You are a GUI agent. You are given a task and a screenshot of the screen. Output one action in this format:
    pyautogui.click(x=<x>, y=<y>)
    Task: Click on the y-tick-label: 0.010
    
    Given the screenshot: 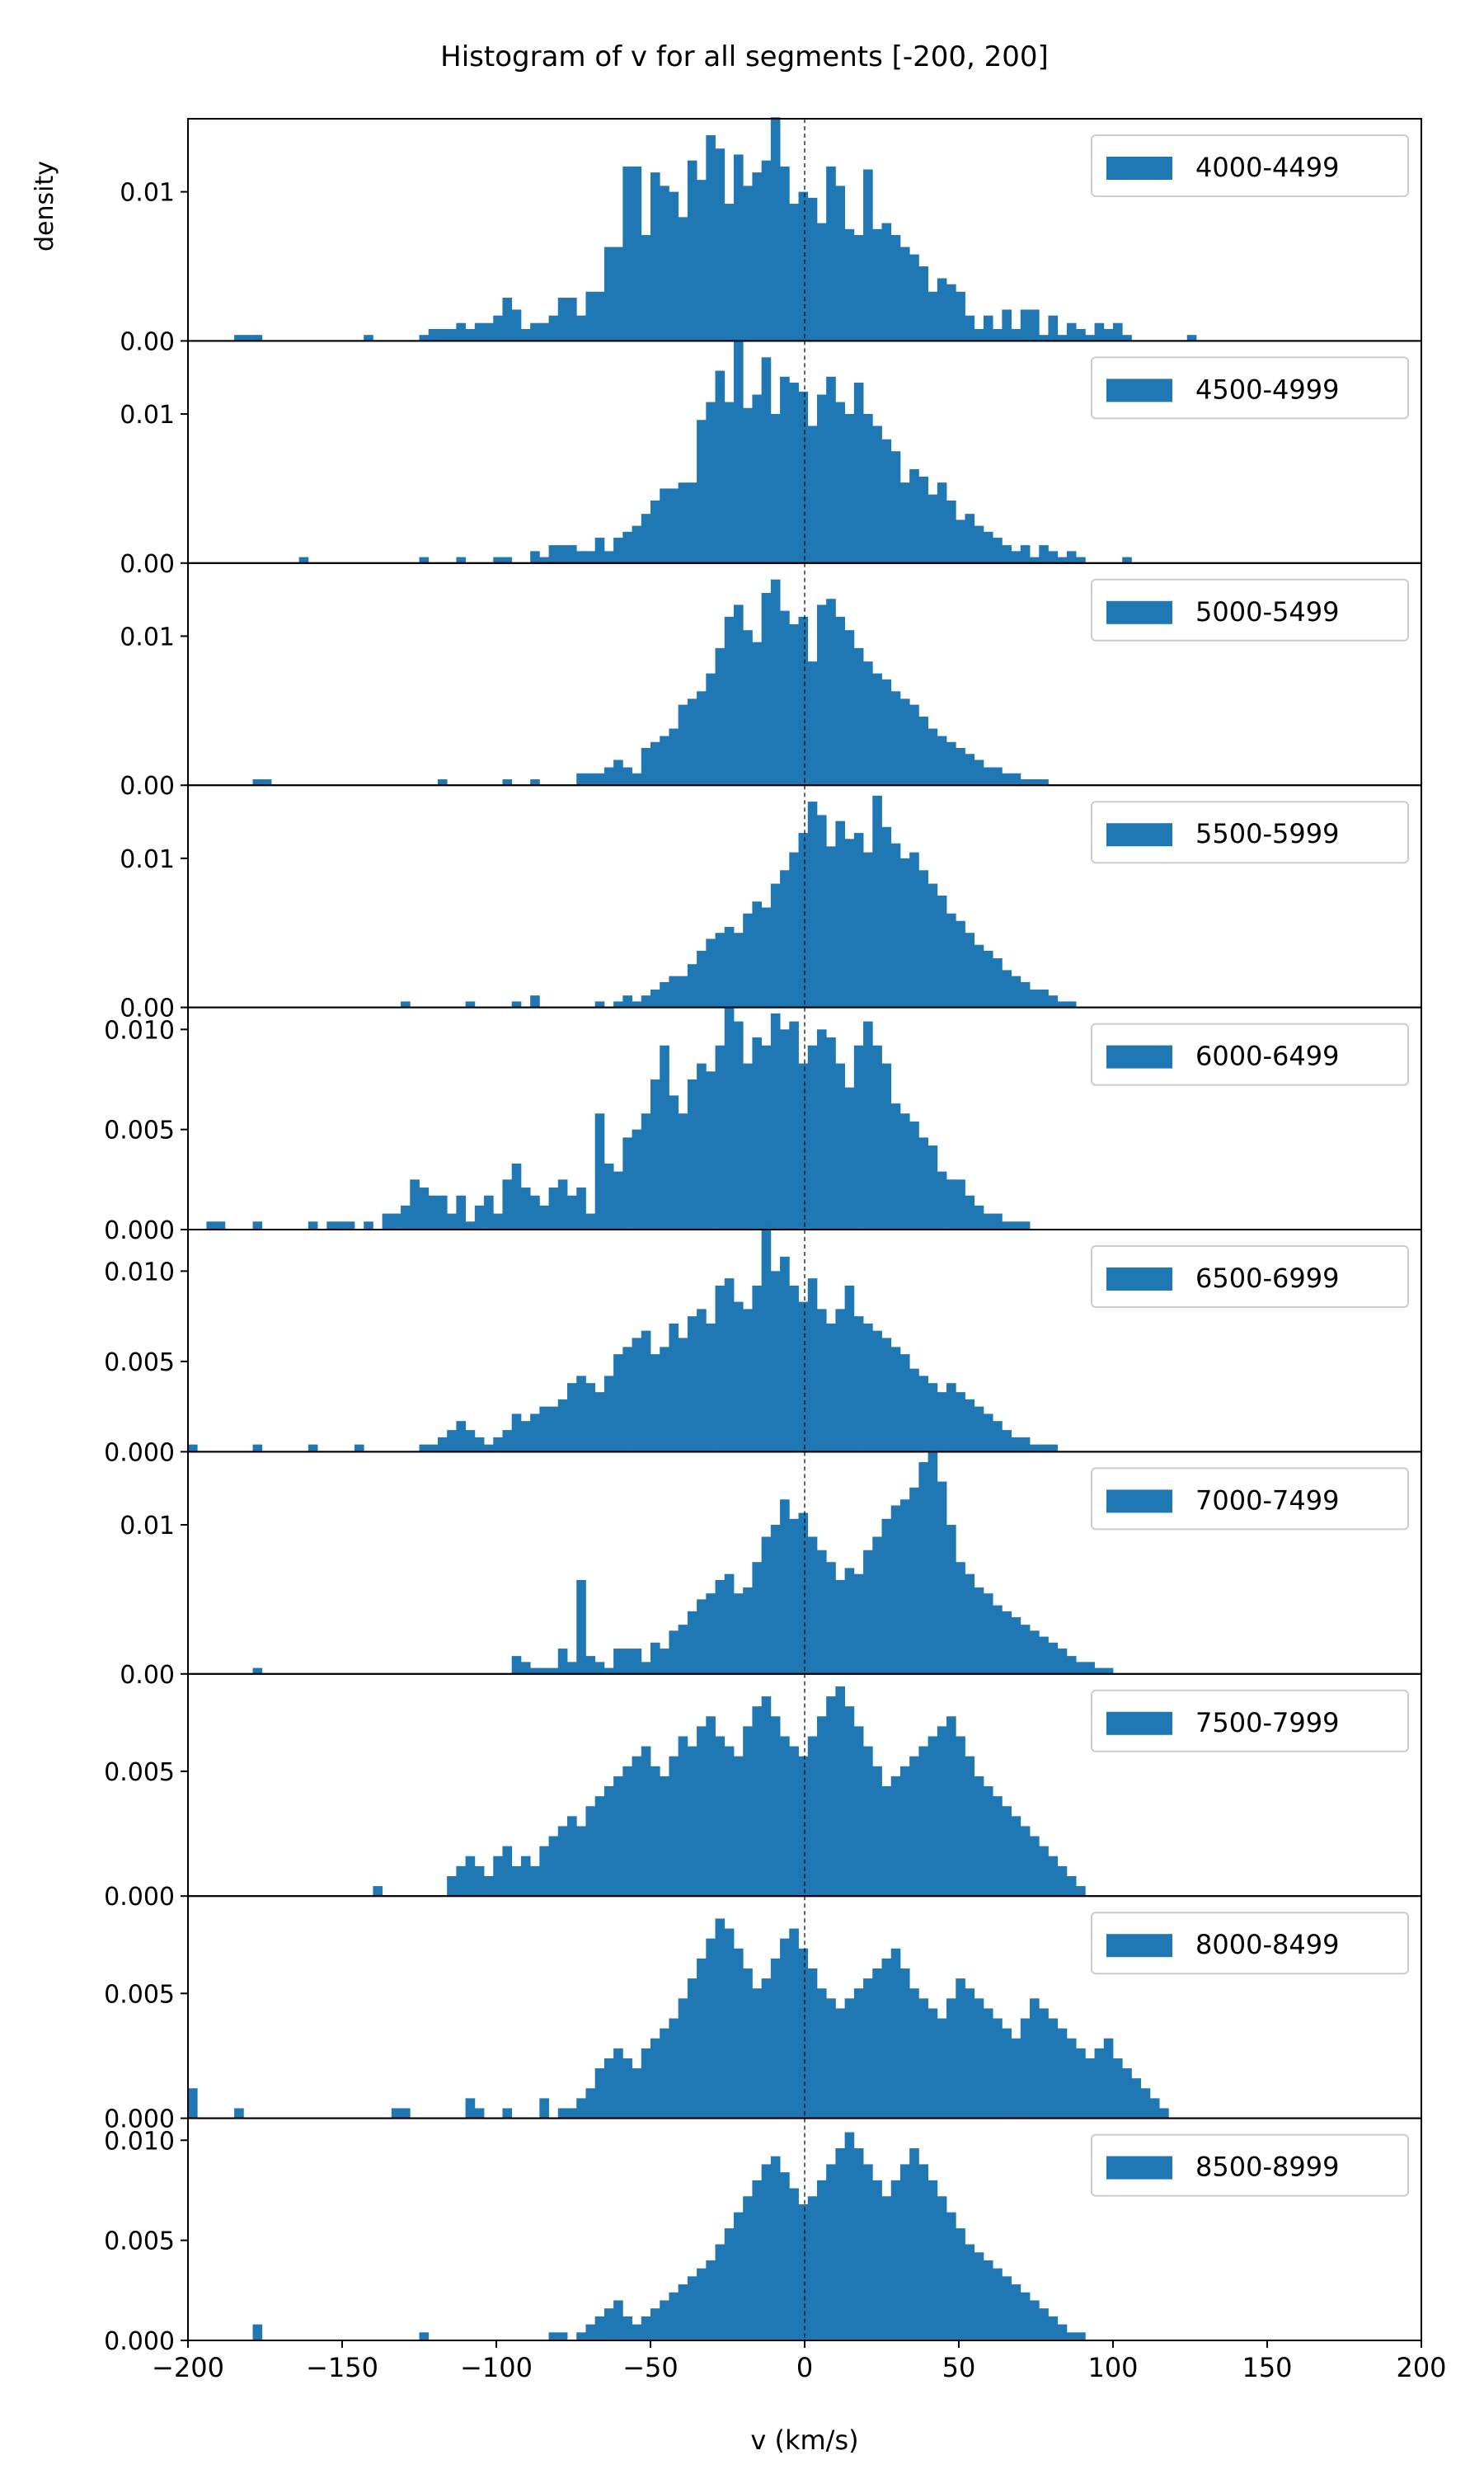 What is the action you would take?
    pyautogui.click(x=139, y=2141)
    